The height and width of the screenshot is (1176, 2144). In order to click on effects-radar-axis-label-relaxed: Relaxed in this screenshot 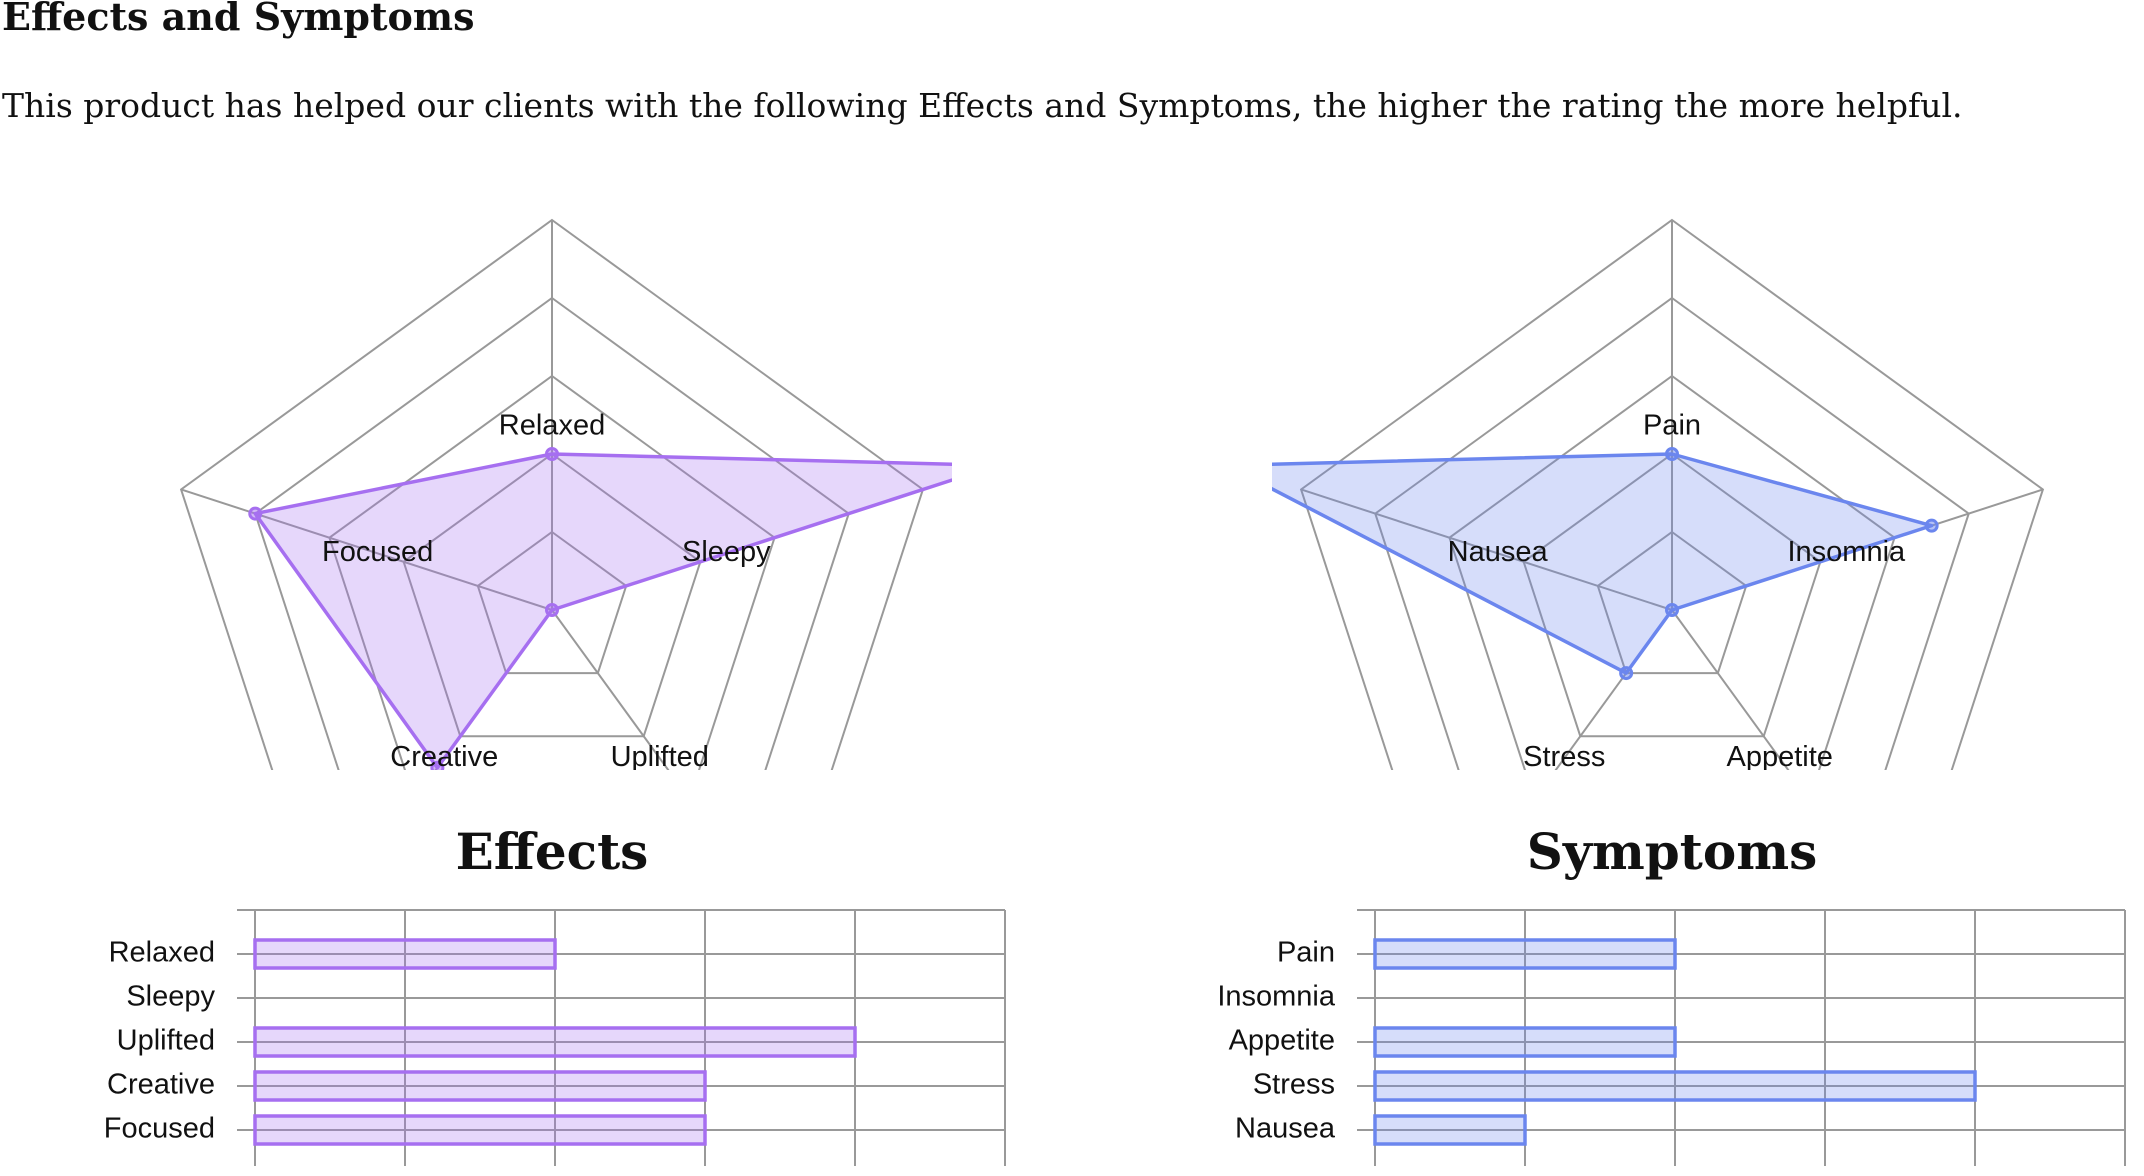, I will do `click(552, 425)`.